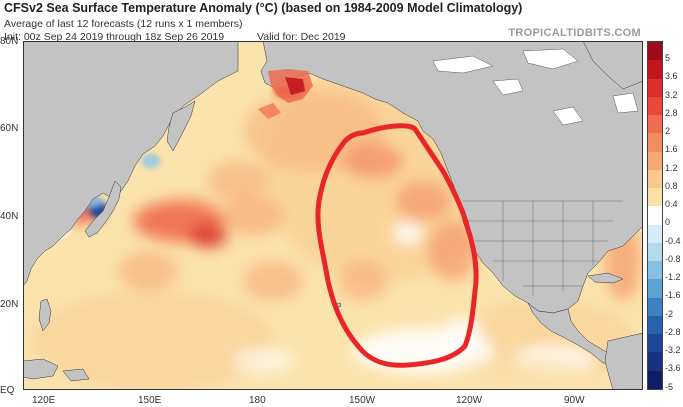 This screenshot has height=407, width=683. What do you see at coordinates (668, 222) in the screenshot?
I see `colorbar-tick-label: 0` at bounding box center [668, 222].